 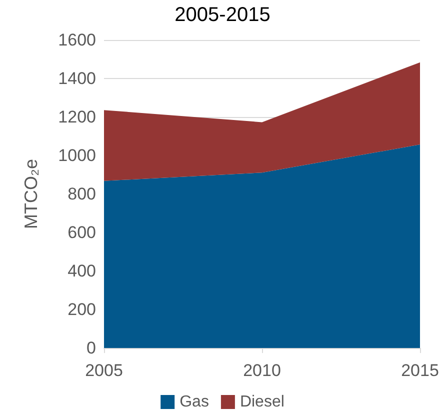 I want to click on y-tick-label: 800, so click(x=82, y=194).